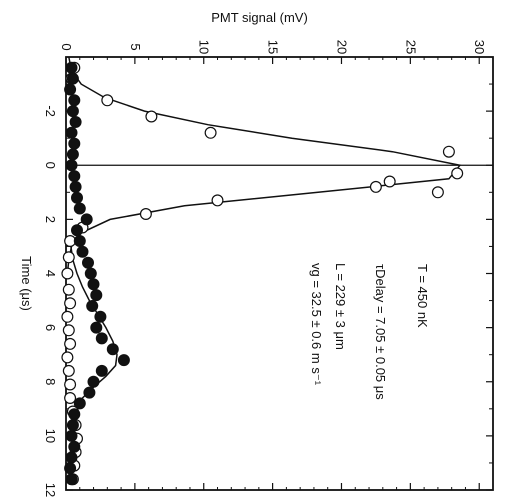  What do you see at coordinates (50, 111) in the screenshot?
I see `x-tick-label: -2` at bounding box center [50, 111].